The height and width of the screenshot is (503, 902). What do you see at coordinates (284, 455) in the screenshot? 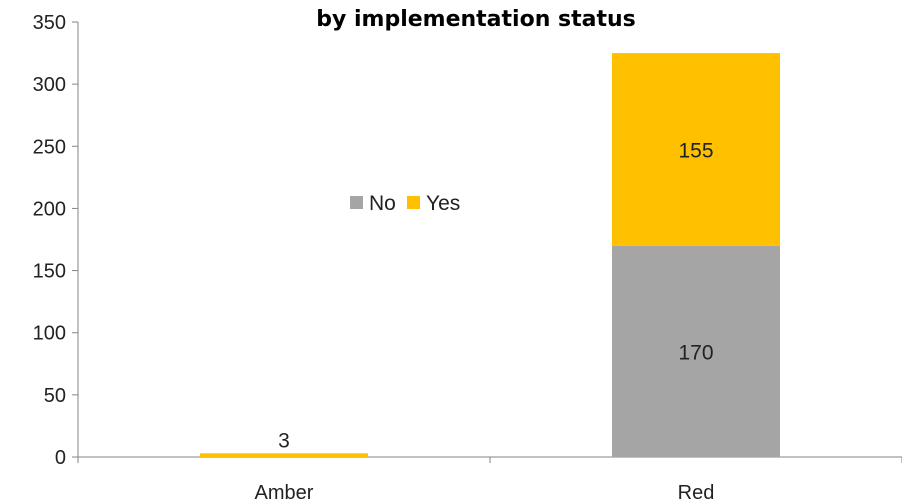
I see `bar-amber-yes` at bounding box center [284, 455].